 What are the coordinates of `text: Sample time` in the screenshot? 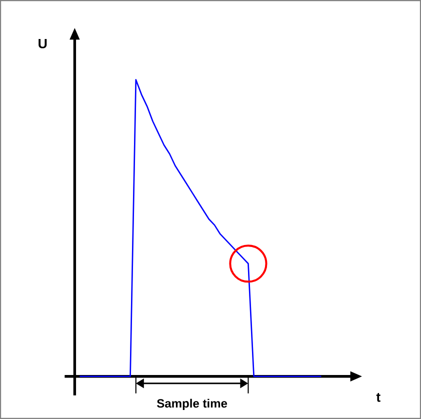 It's located at (192, 404).